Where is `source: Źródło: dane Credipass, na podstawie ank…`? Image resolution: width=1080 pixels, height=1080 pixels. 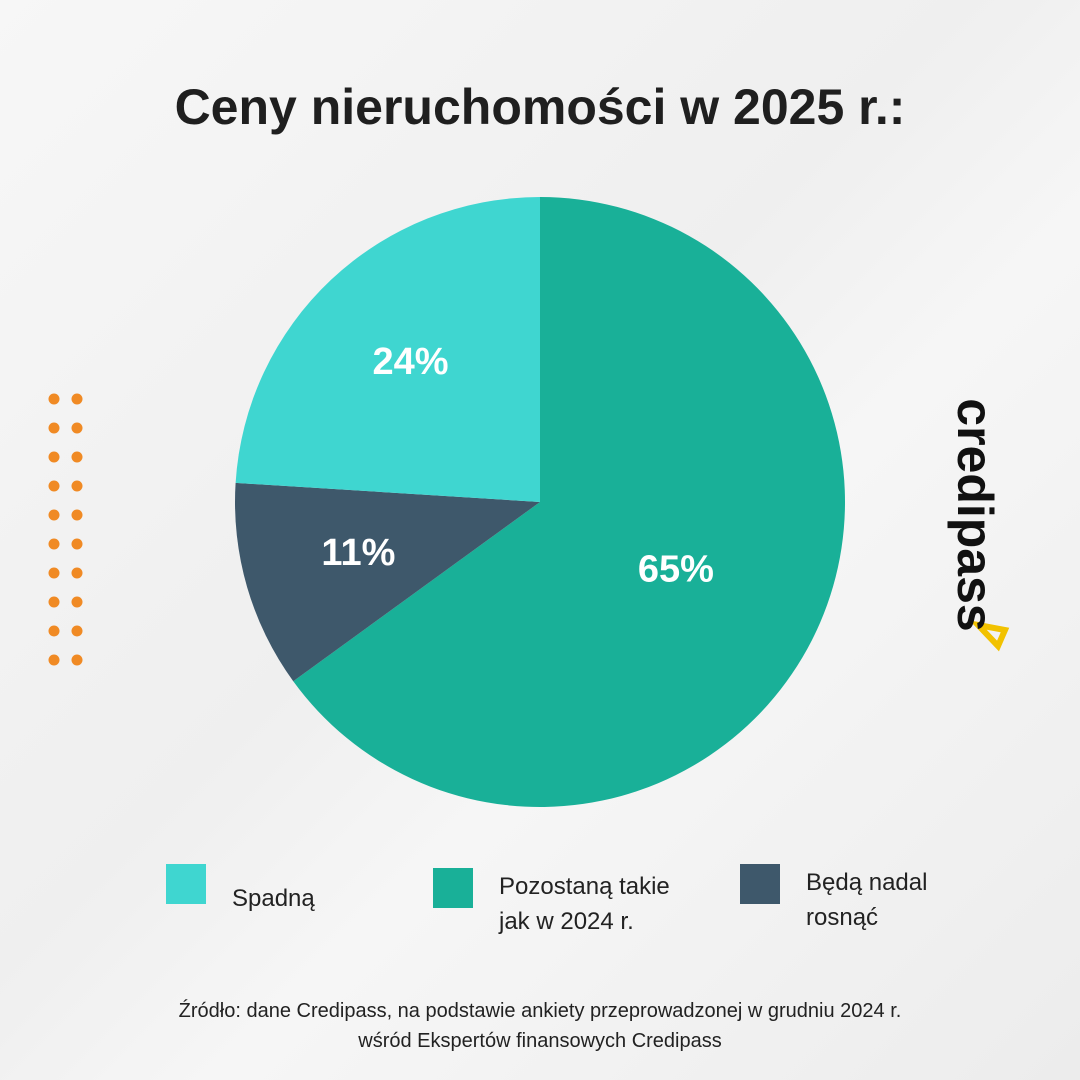 source: Źródło: dane Credipass, na podstawie ank… is located at coordinates (540, 1026).